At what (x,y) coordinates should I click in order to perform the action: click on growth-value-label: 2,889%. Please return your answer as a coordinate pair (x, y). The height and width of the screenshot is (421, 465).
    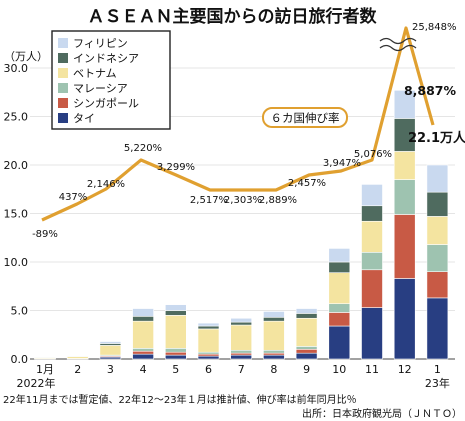
    Looking at the image, I should click on (278, 200).